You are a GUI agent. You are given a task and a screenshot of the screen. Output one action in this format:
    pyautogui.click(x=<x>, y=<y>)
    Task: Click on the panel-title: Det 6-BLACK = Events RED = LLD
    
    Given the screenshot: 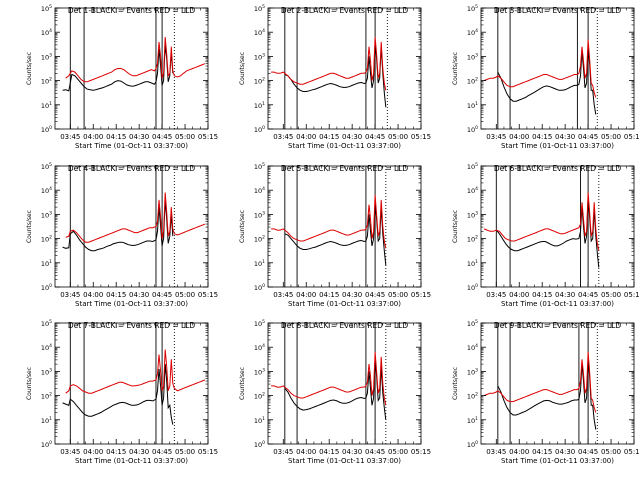 What is the action you would take?
    pyautogui.click(x=558, y=168)
    